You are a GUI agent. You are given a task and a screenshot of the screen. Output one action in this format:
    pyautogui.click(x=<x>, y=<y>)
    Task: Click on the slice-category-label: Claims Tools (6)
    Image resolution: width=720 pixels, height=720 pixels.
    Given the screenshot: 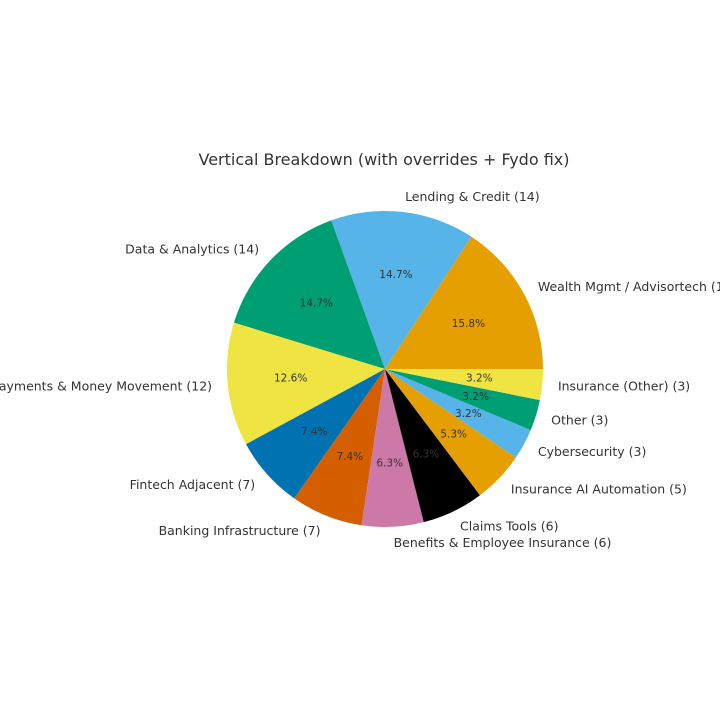 What is the action you would take?
    pyautogui.click(x=509, y=525)
    